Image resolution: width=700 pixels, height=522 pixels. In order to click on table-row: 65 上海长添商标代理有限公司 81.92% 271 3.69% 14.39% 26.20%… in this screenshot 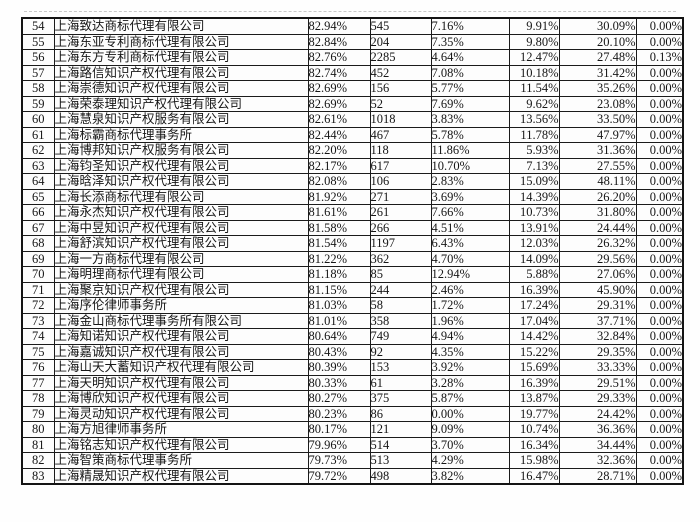, I will do `click(352, 196)`.